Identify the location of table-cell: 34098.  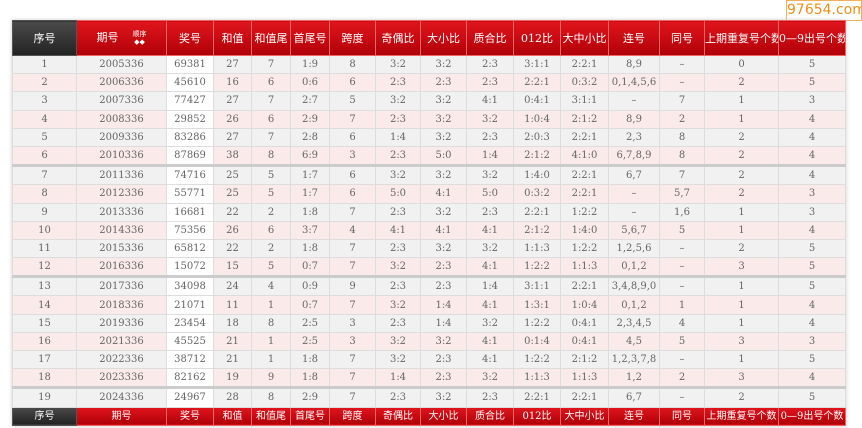
(190, 286).